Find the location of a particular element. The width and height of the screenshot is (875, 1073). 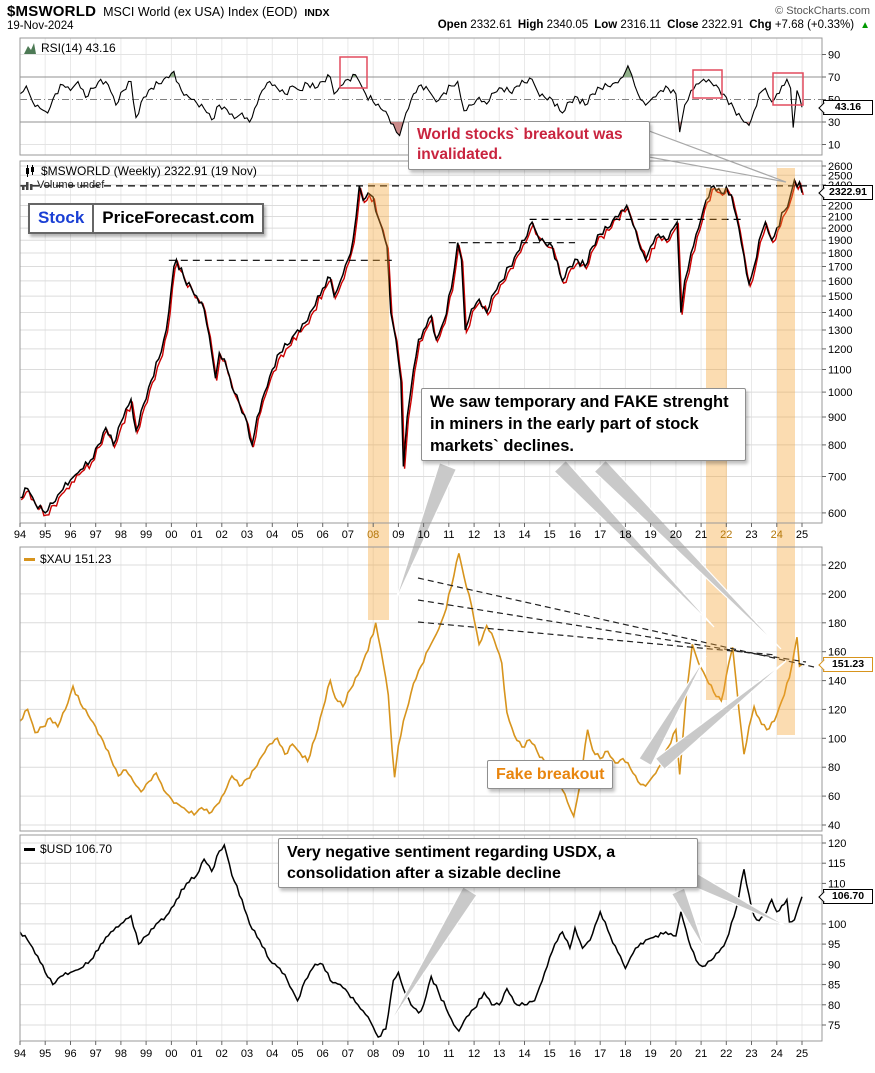

usd-ytick: 80 is located at coordinates (834, 1006).